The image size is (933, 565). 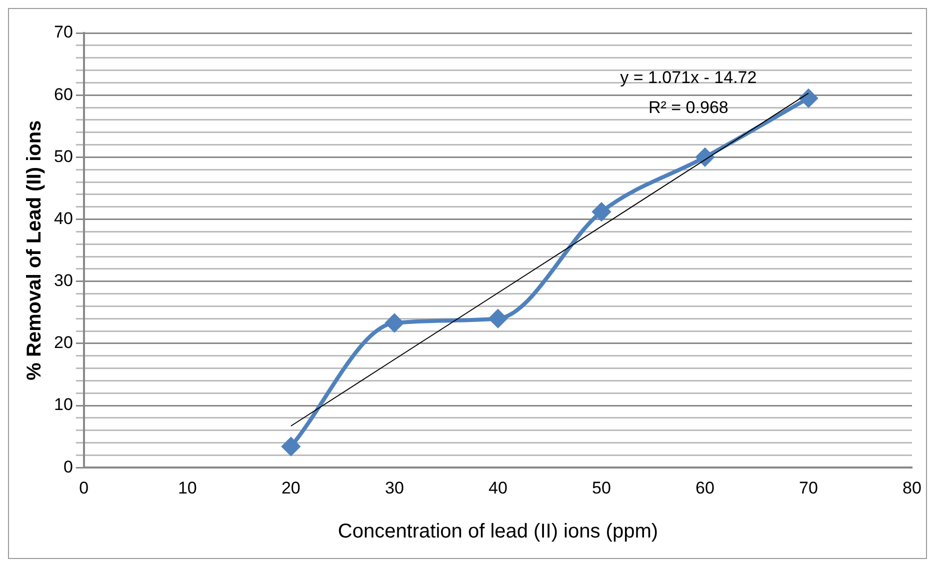 What do you see at coordinates (63, 32) in the screenshot?
I see `y-tick-label: 70` at bounding box center [63, 32].